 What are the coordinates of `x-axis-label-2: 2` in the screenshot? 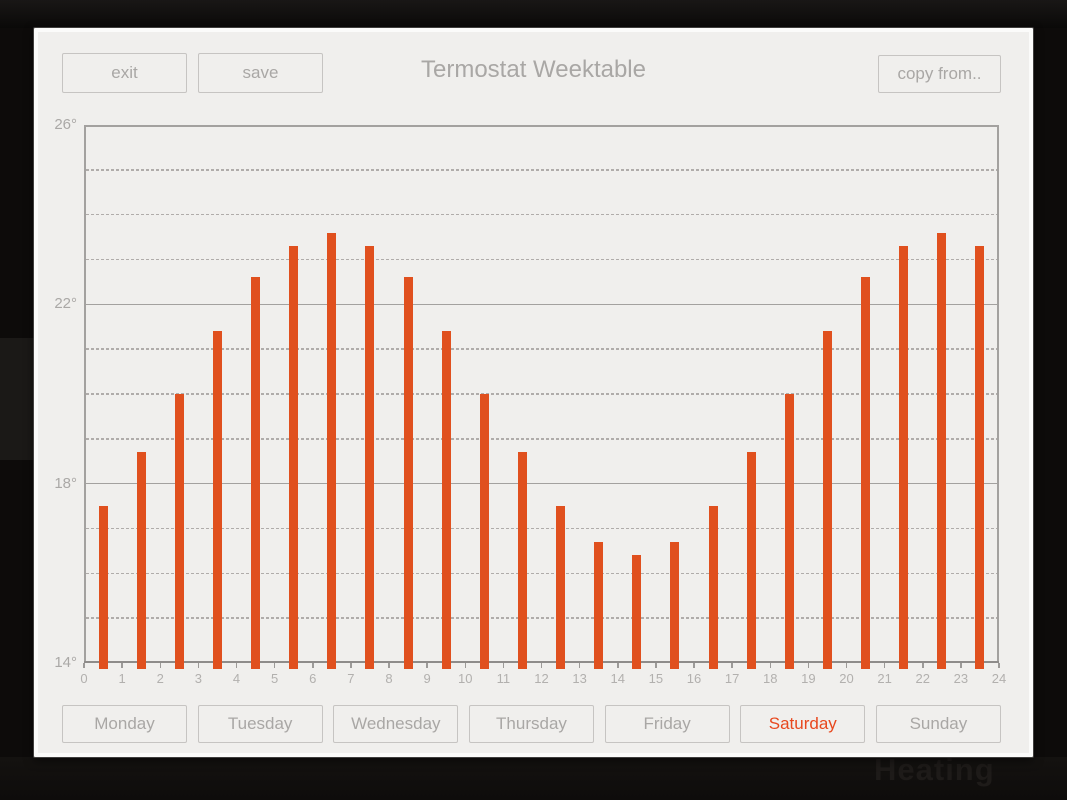 It's located at (160, 678).